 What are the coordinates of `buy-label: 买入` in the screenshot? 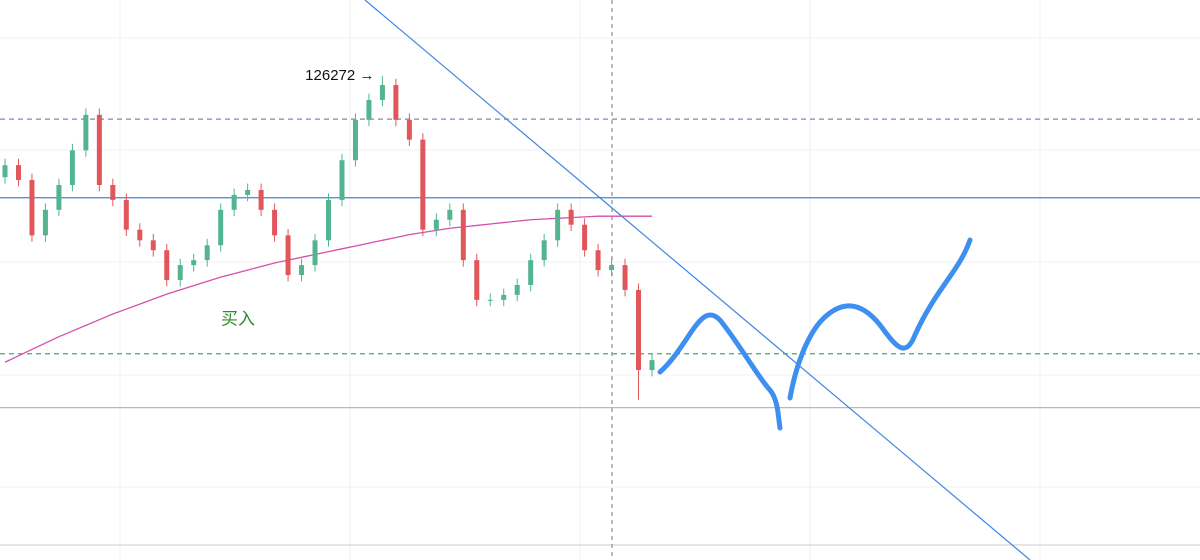 It's located at (238, 318).